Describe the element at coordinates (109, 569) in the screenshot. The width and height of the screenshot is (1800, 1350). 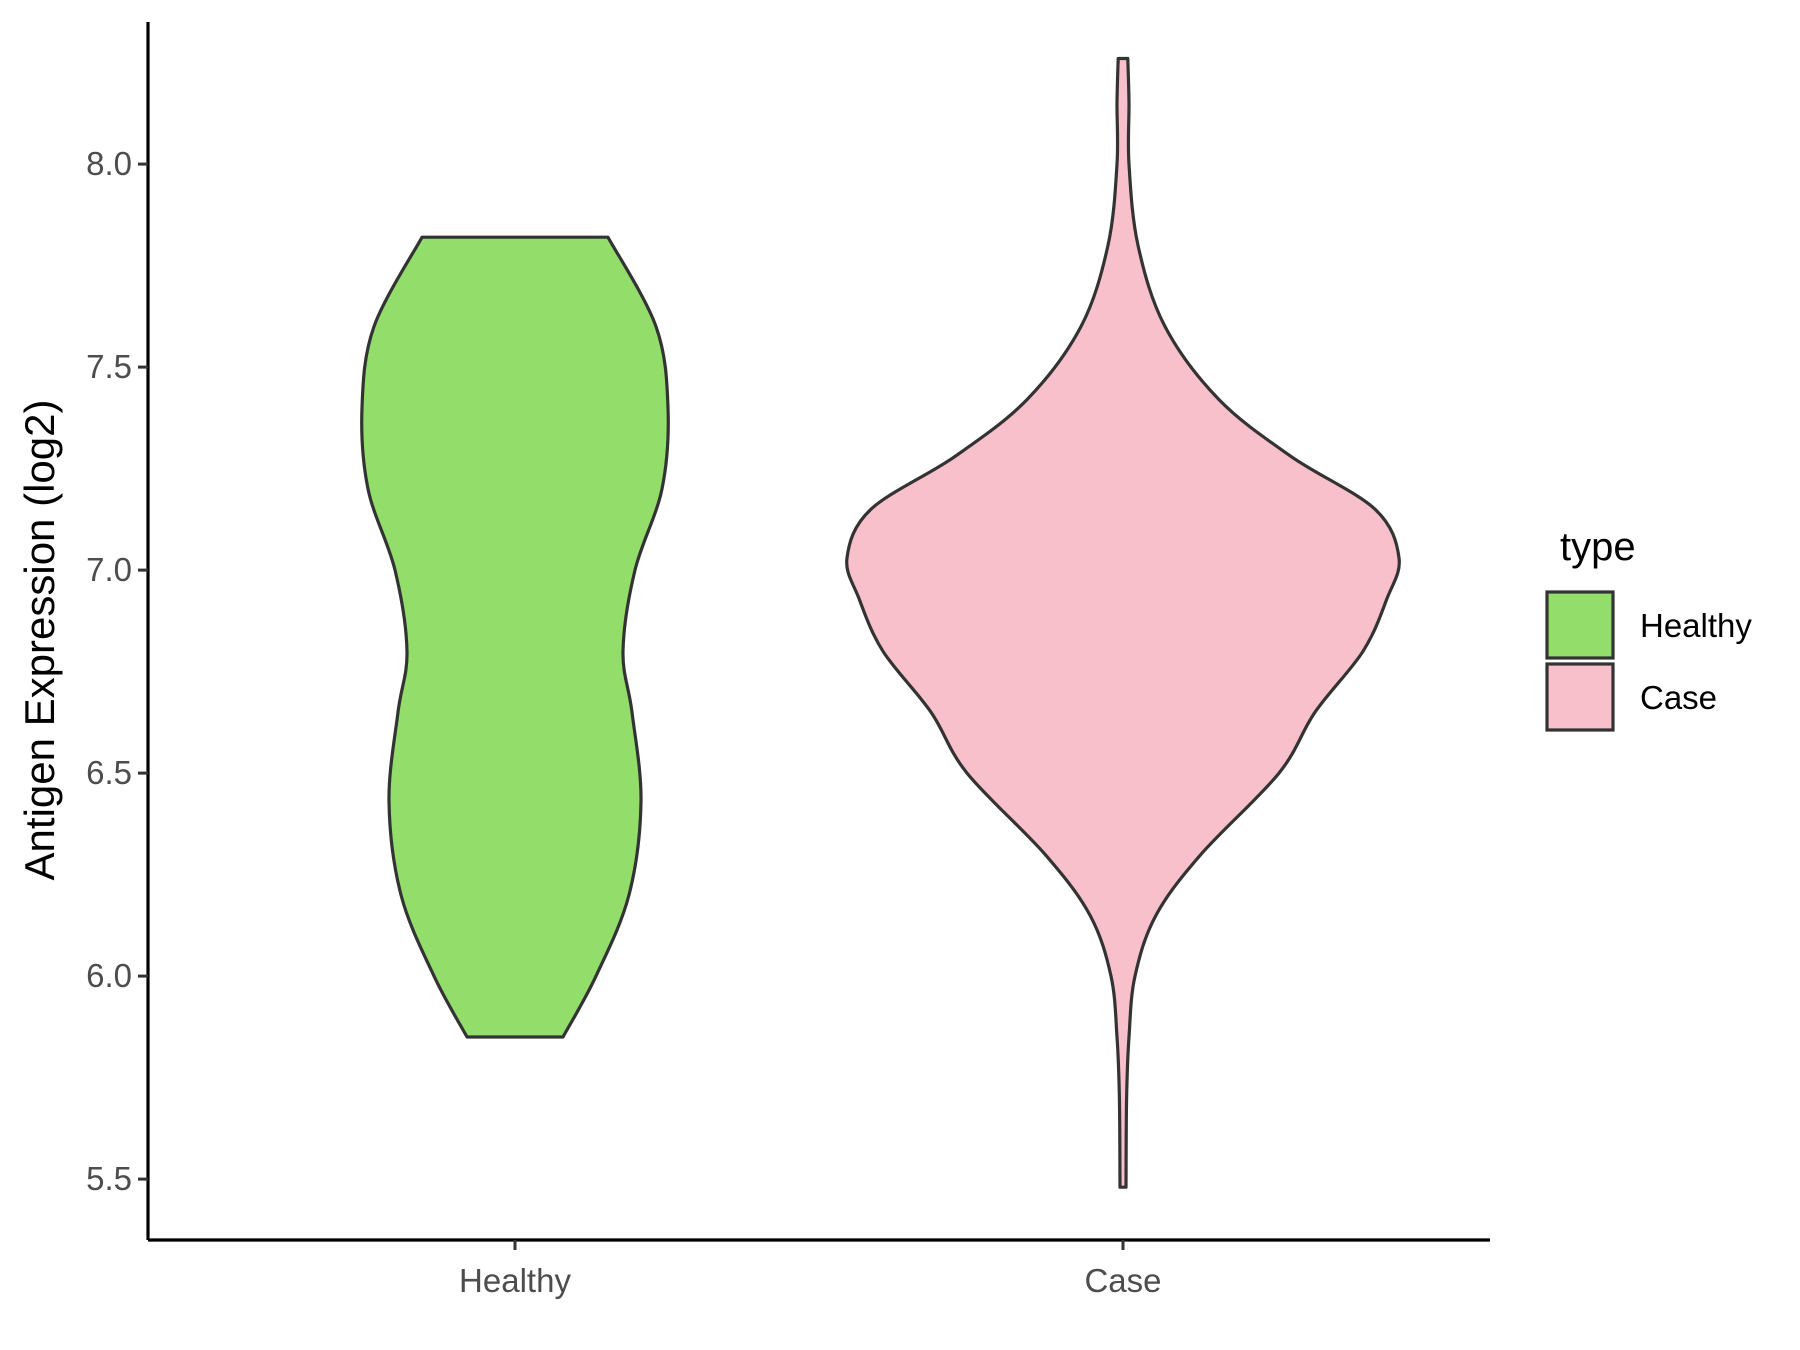
I see `y-tick-label: 7.0` at that location.